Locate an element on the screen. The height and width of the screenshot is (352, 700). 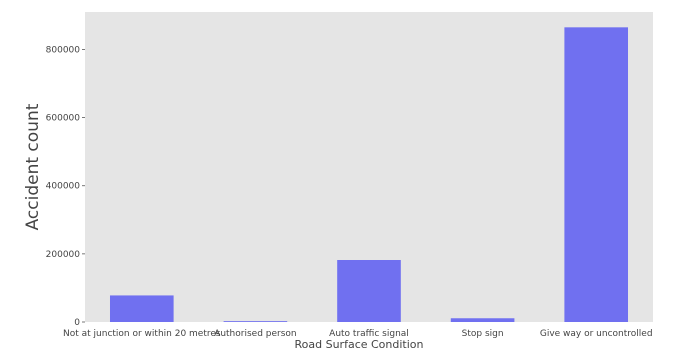
x-tick-label-4: Give way or uncontrolled is located at coordinates (596, 334).